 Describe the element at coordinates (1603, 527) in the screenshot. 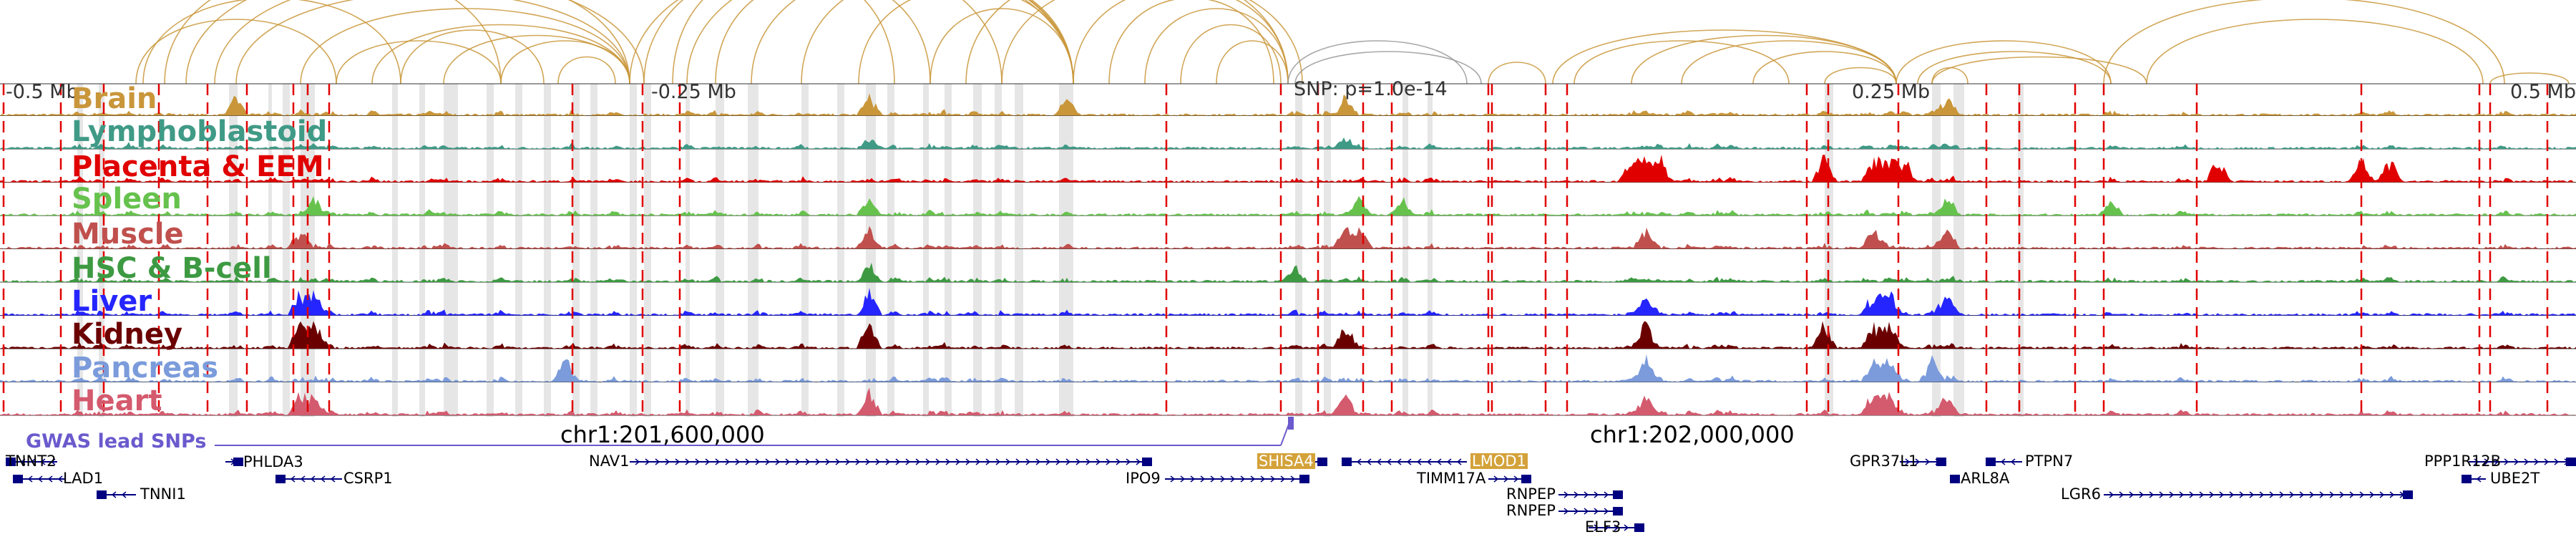

I see `gene-label-elf3: ELF3` at that location.